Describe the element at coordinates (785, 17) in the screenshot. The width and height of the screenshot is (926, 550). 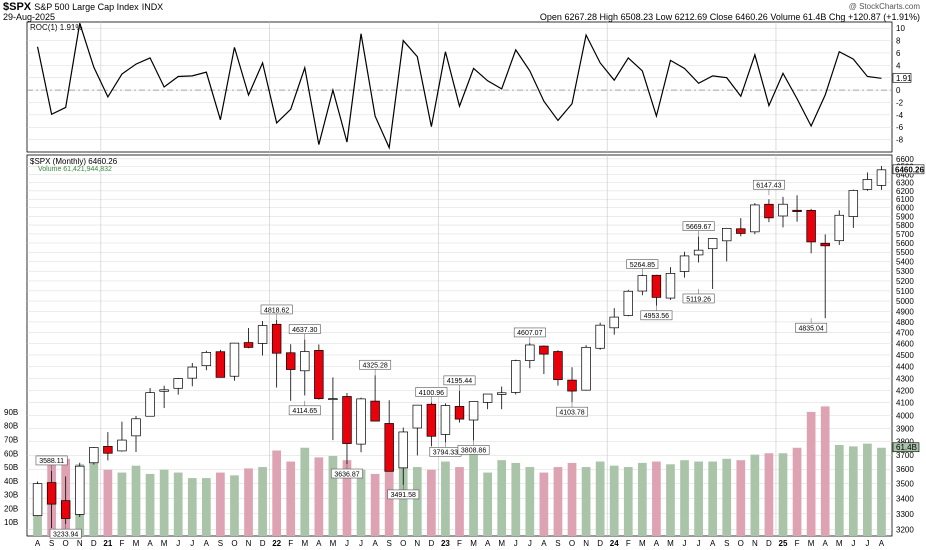
I see `volume-label: Volume` at that location.